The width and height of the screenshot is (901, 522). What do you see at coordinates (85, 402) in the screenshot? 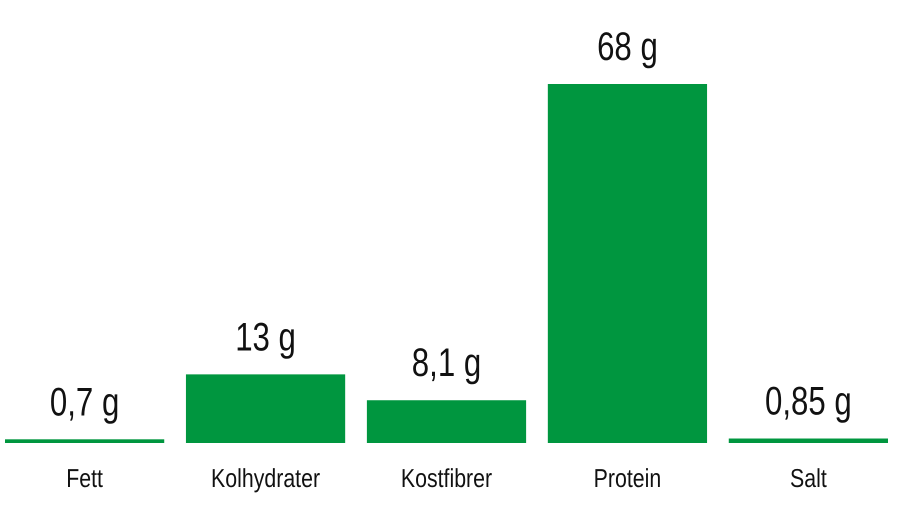
I see `data-label: 0,7 g` at bounding box center [85, 402].